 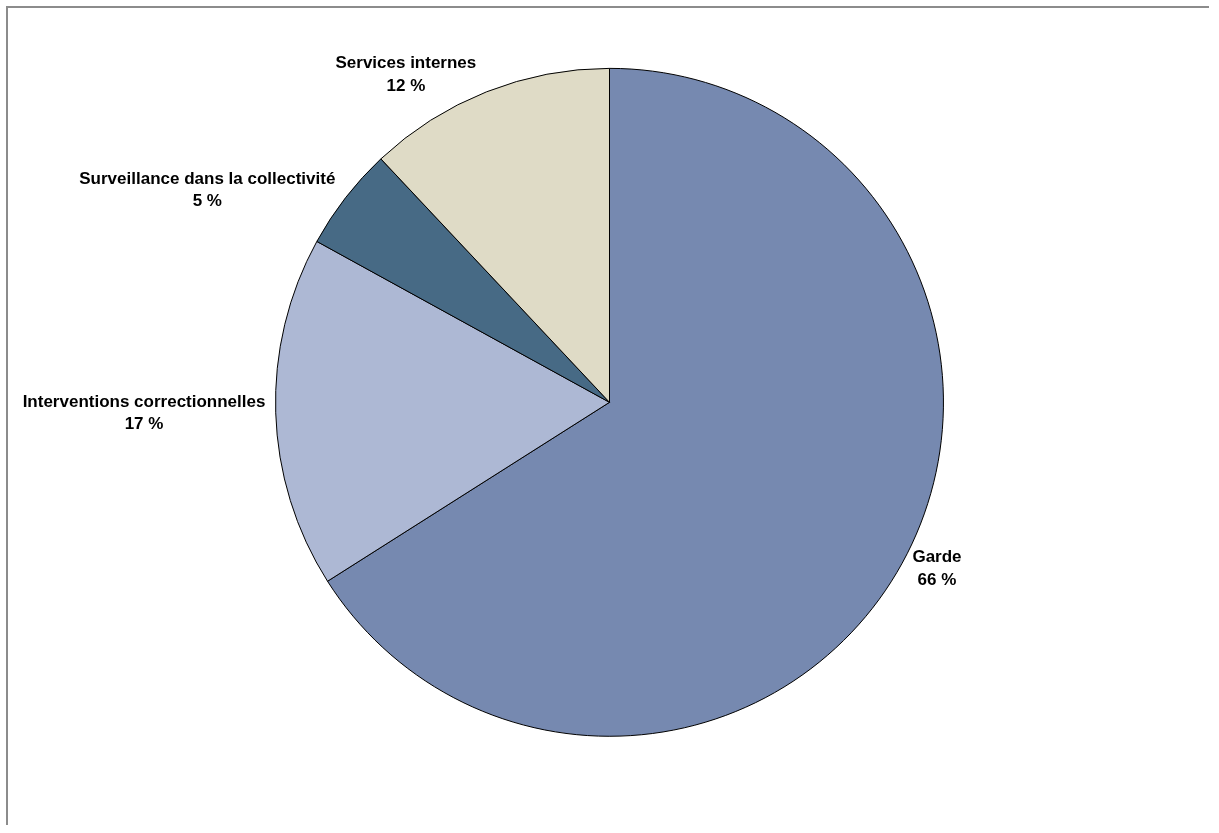 What do you see at coordinates (406, 63) in the screenshot?
I see `slice-label: Services internes` at bounding box center [406, 63].